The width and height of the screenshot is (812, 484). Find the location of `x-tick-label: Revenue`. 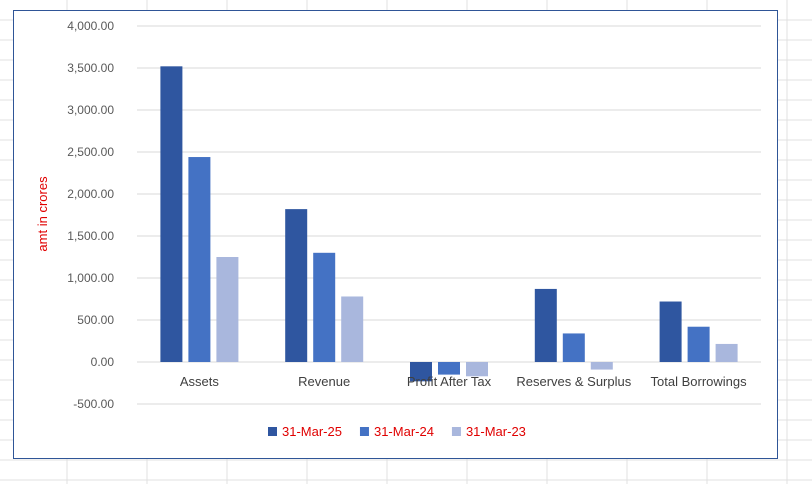

x-tick-label: Revenue is located at coordinates (324, 381).